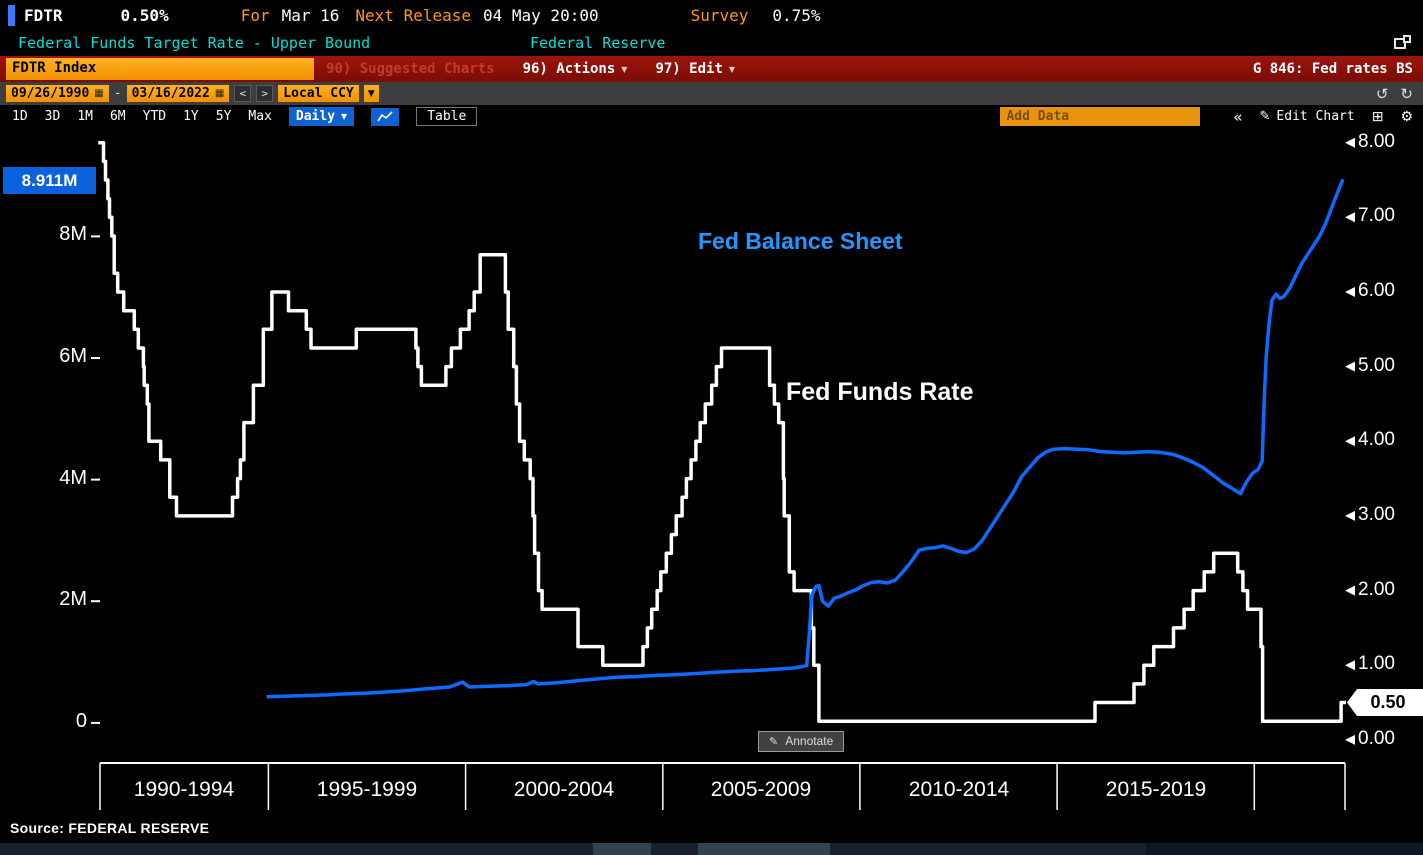 This screenshot has width=1423, height=855. Describe the element at coordinates (1376, 290) in the screenshot. I see `y-right-tick-label: 6.00` at that location.